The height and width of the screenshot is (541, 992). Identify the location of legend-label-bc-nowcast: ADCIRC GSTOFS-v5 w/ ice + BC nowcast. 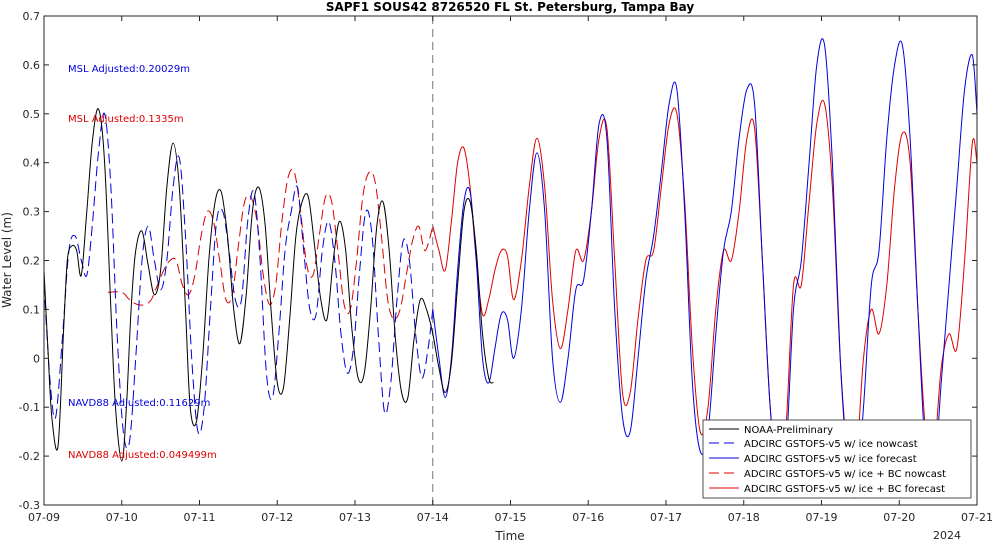
(845, 474).